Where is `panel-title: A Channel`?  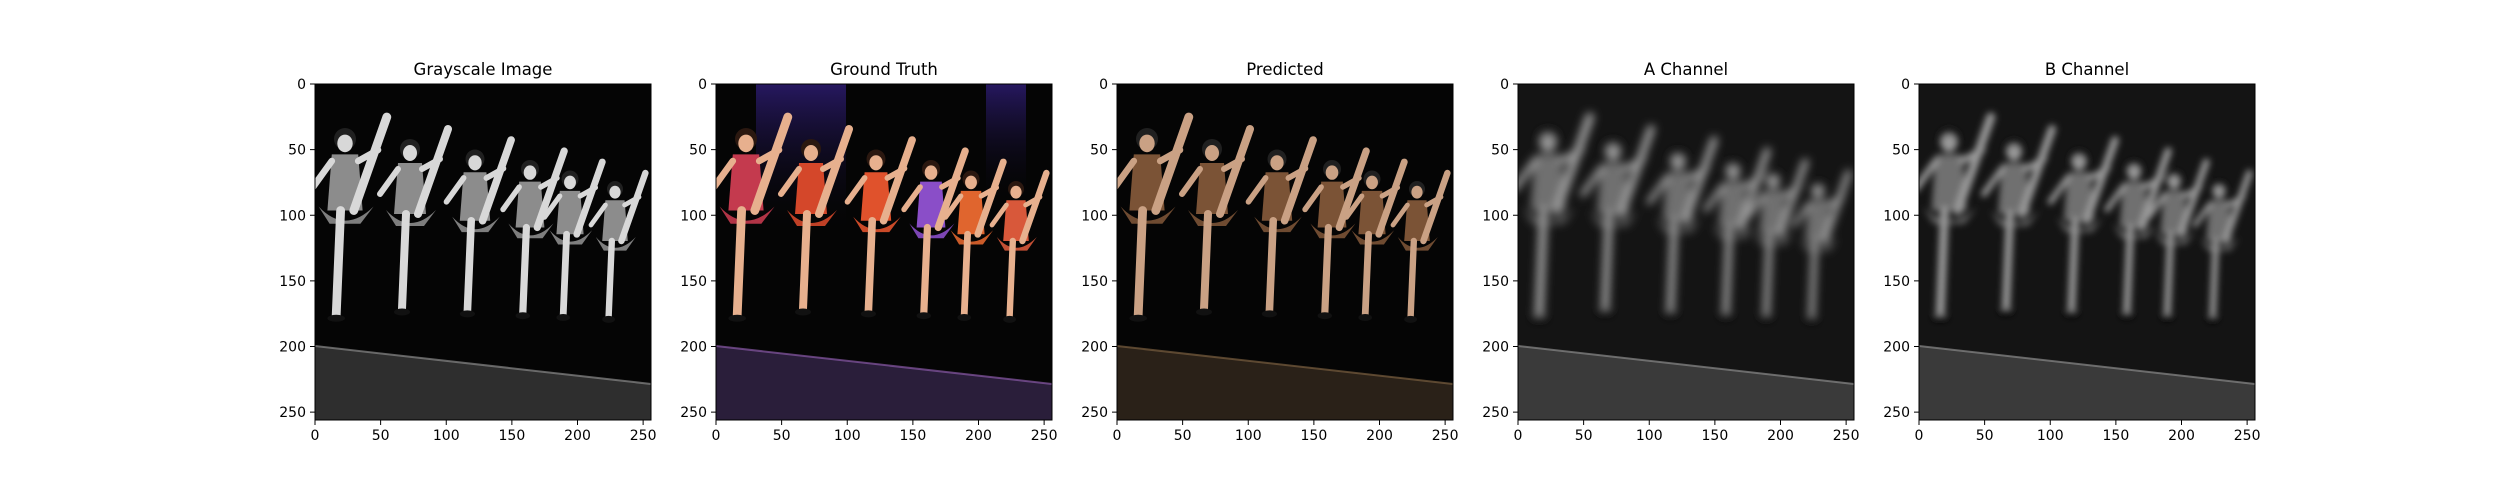
panel-title: A Channel is located at coordinates (1686, 69).